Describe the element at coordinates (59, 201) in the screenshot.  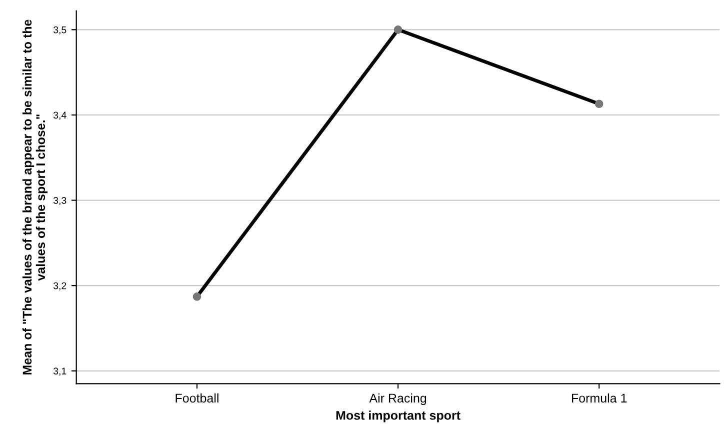
I see `y-tick-label: 3,3` at that location.